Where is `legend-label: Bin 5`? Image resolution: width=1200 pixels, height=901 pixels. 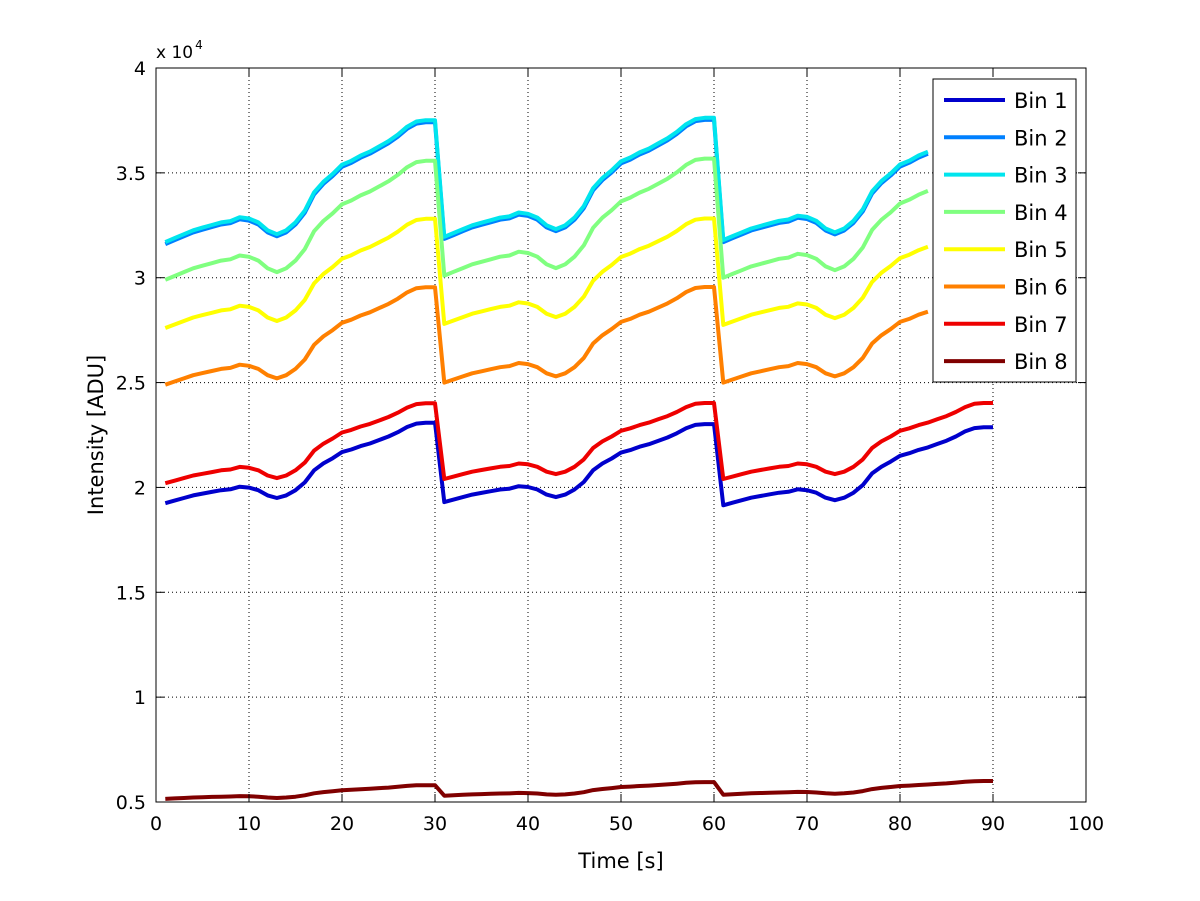 legend-label: Bin 5 is located at coordinates (1041, 250).